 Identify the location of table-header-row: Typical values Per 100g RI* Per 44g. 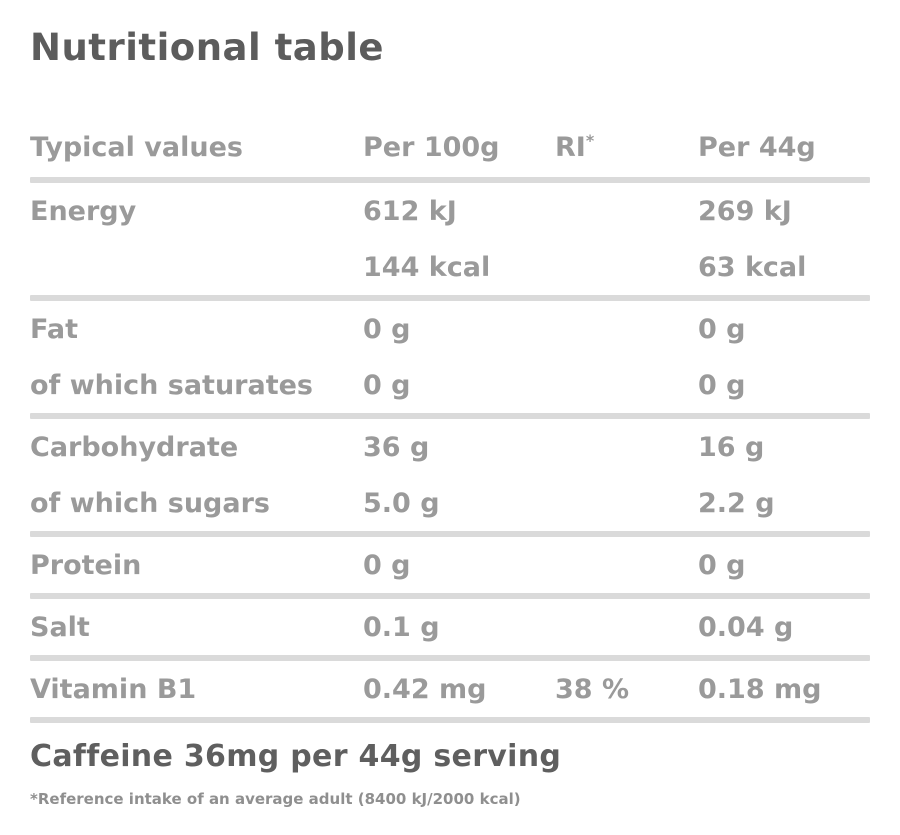
(450, 139).